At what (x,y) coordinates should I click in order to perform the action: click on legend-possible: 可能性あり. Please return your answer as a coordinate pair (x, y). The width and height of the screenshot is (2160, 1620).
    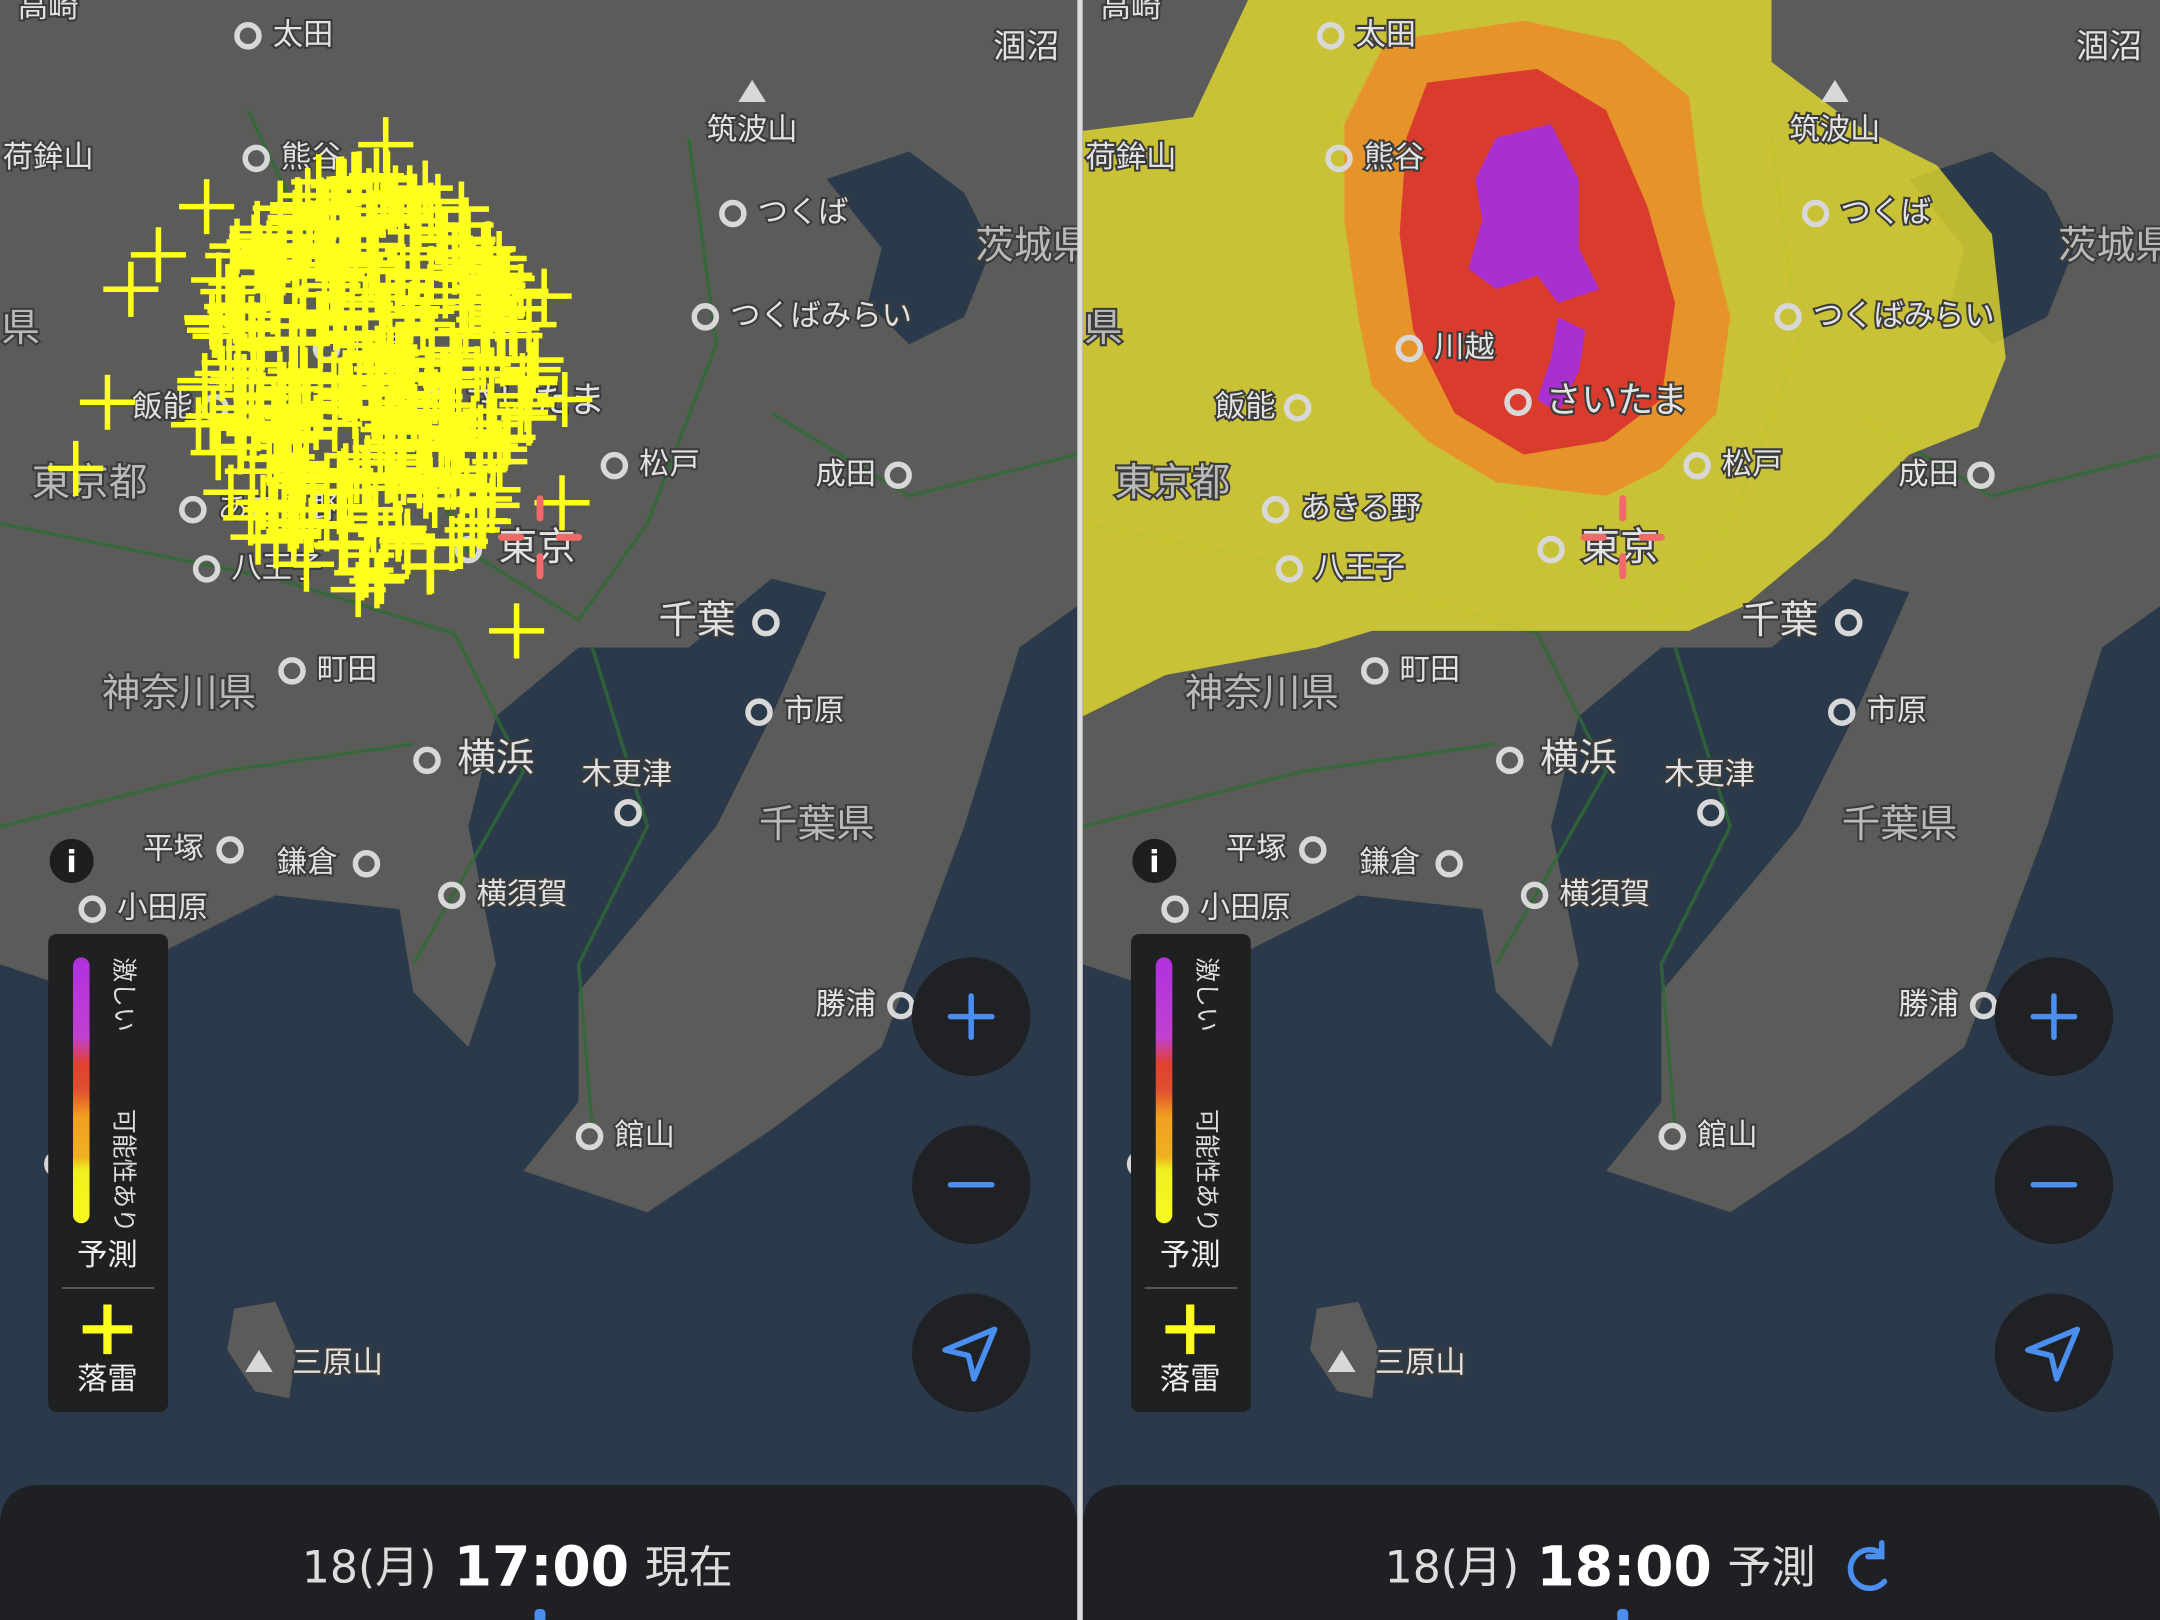
    Looking at the image, I should click on (1206, 1171).